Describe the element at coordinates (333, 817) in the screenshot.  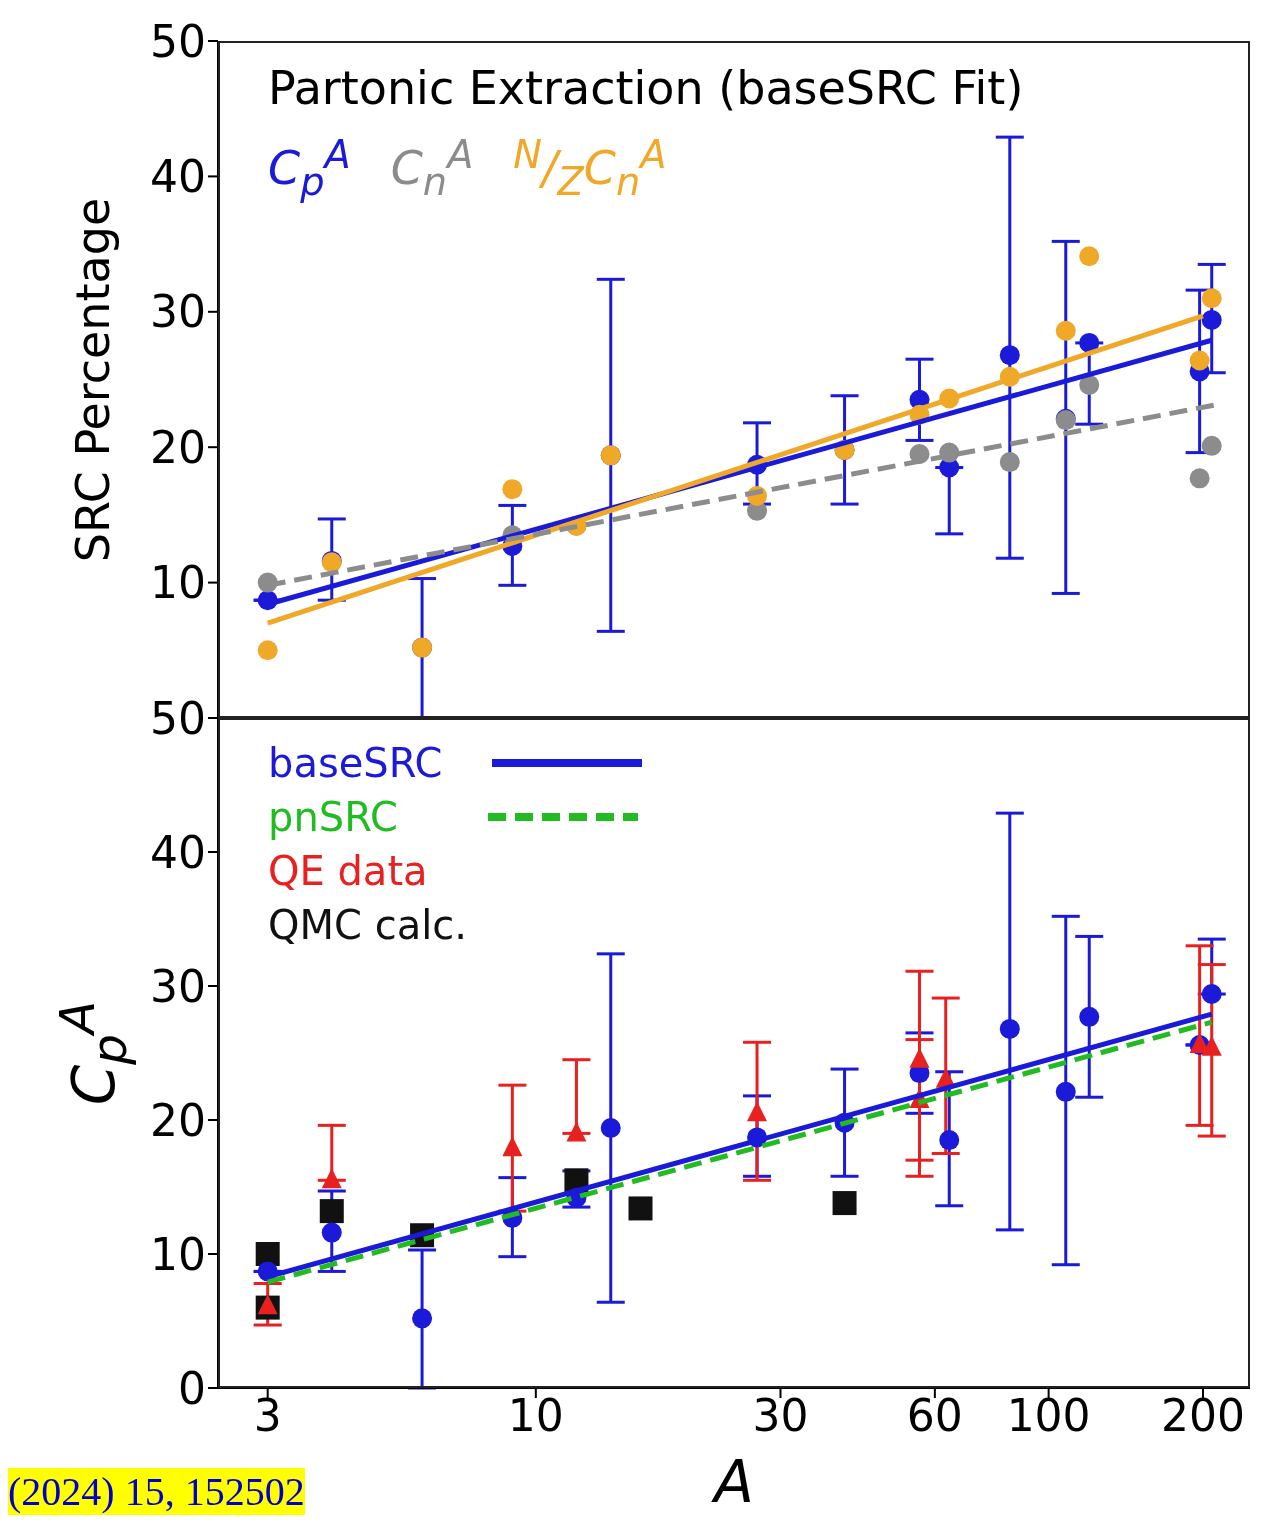
I see `legend-label: pnSRC` at that location.